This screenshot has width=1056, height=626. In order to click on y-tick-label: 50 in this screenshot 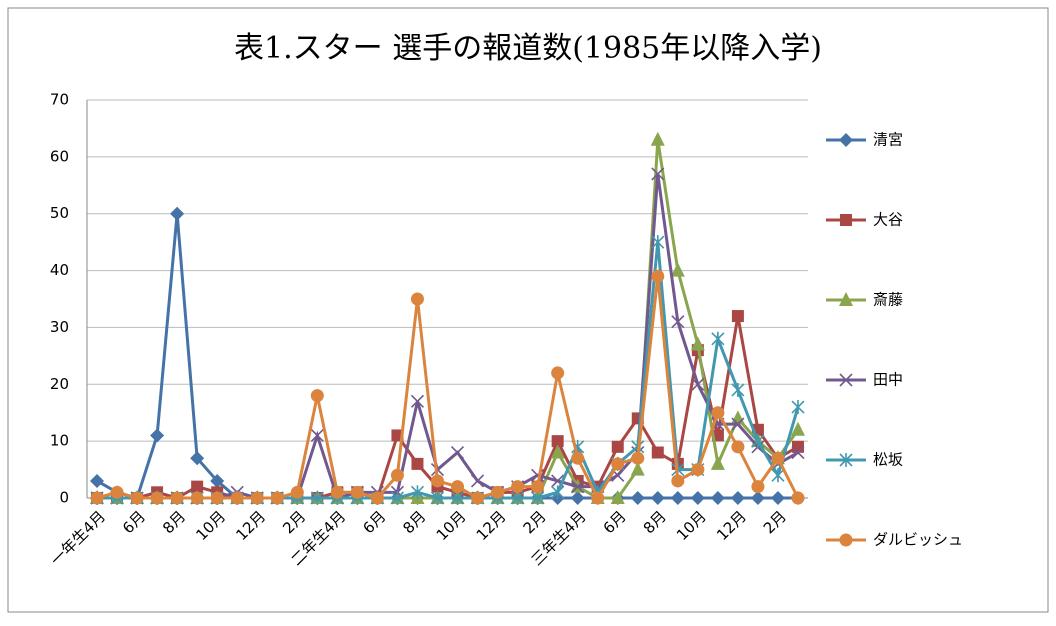, I will do `click(59, 213)`.